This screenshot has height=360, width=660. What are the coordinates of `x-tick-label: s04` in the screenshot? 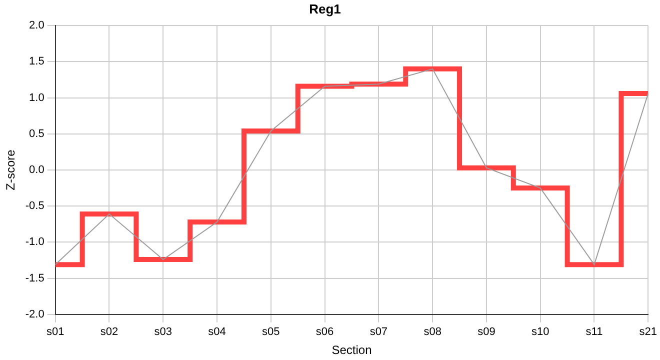 It's located at (217, 332).